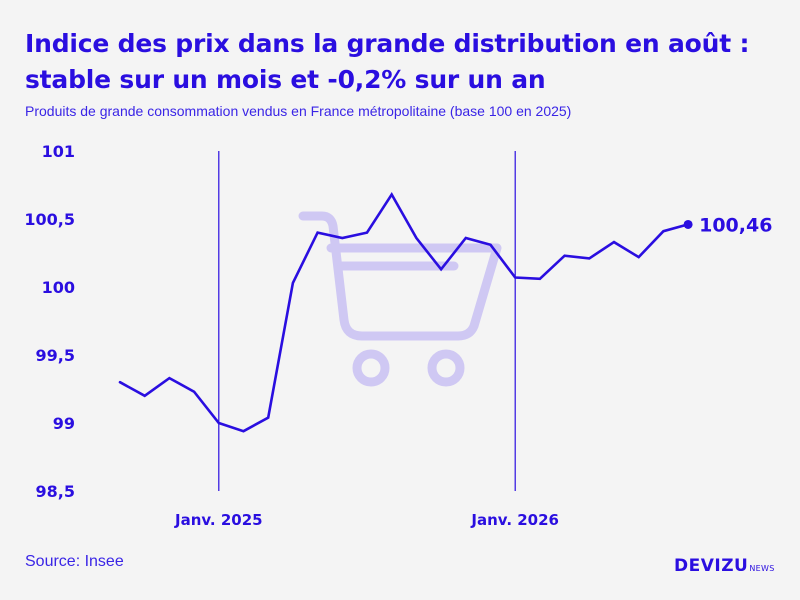  Describe the element at coordinates (49, 321) in the screenshot. I see `y-axis: 101 100,5 100 99,5 99 98,5` at that location.